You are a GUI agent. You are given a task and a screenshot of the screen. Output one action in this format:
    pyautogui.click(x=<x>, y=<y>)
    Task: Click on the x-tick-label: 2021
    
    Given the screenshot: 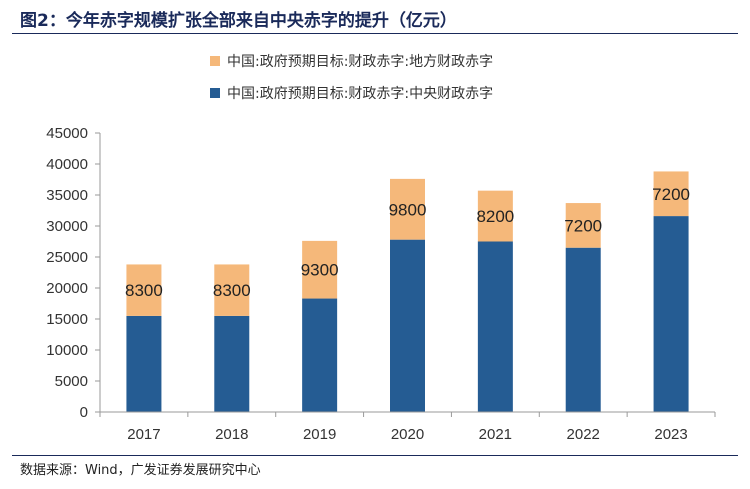 What is the action you would take?
    pyautogui.click(x=495, y=434)
    